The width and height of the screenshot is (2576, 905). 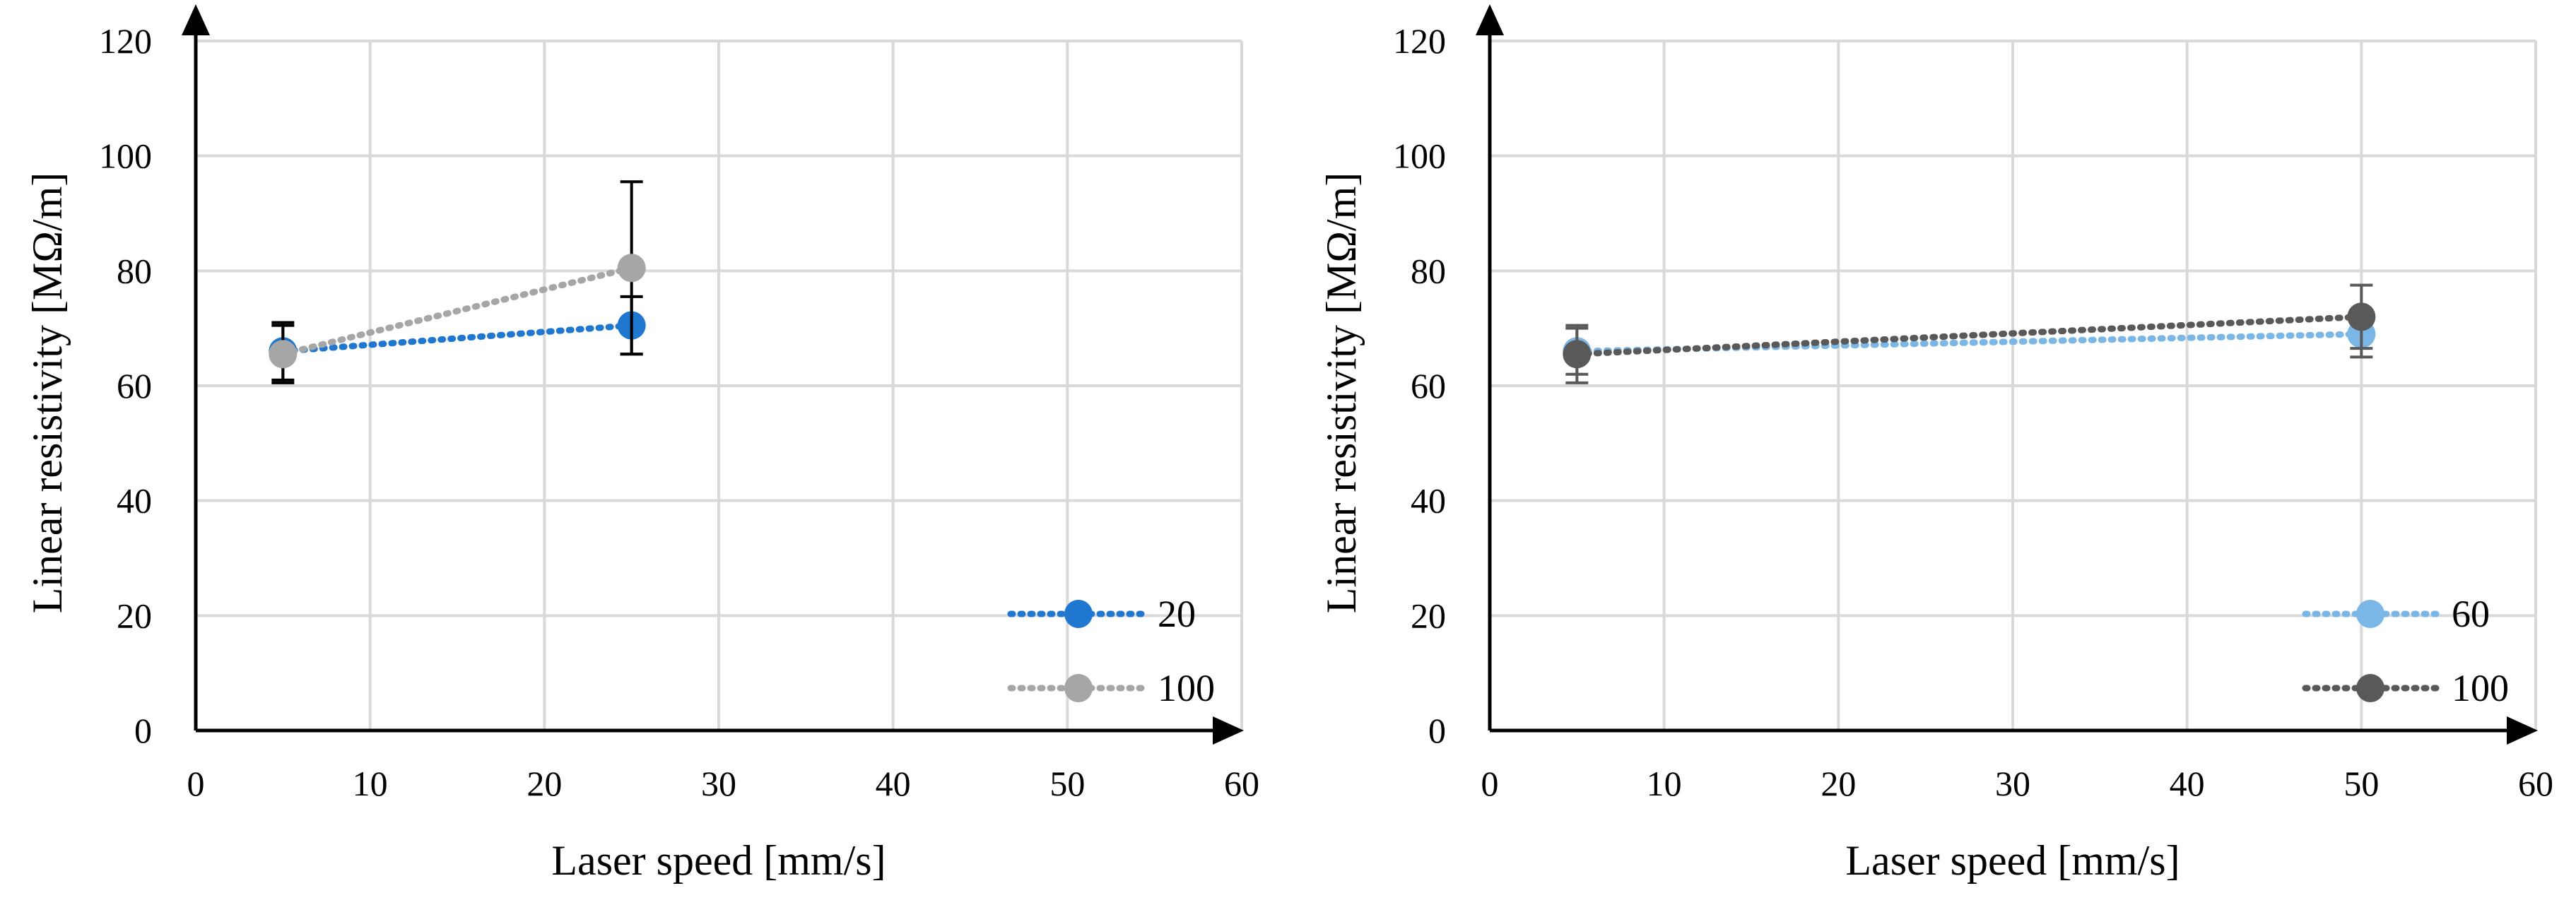 I want to click on legend-label: 20, so click(x=1177, y=614).